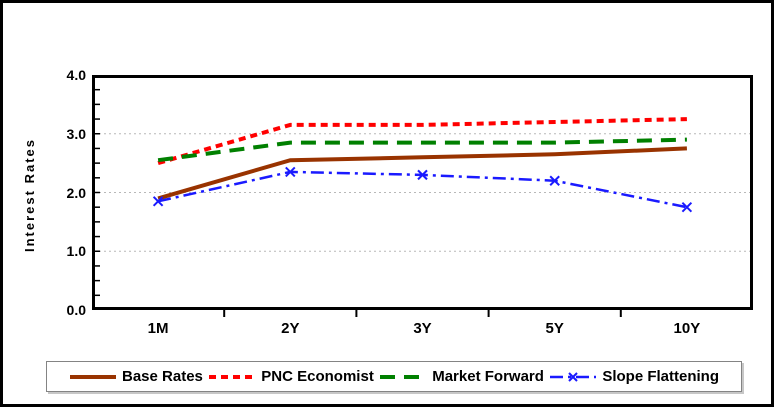  Describe the element at coordinates (554, 328) in the screenshot. I see `x-tick-label-5Y: 5Y` at that location.